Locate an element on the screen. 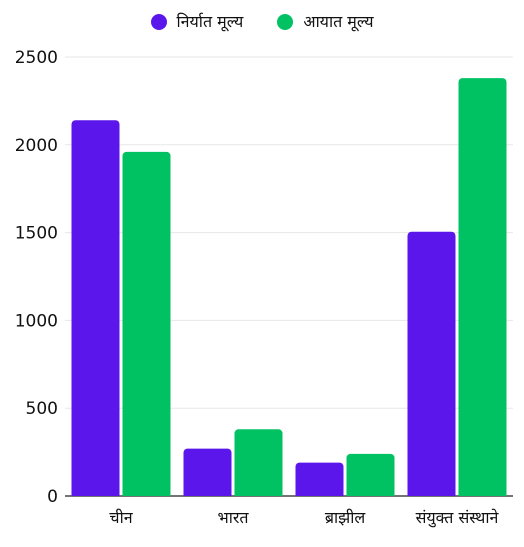 The image size is (524, 547). legend-label-import: आयात मूल्य is located at coordinates (338, 21).